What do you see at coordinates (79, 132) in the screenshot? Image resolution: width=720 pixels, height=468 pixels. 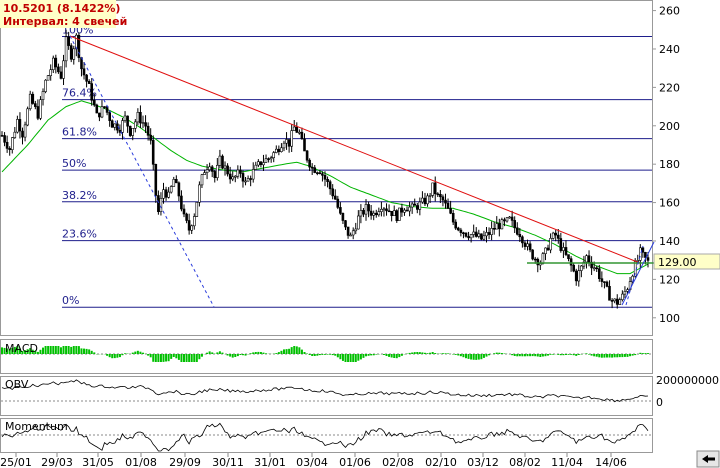 I see `fib-label: 61.8%` at bounding box center [79, 132].